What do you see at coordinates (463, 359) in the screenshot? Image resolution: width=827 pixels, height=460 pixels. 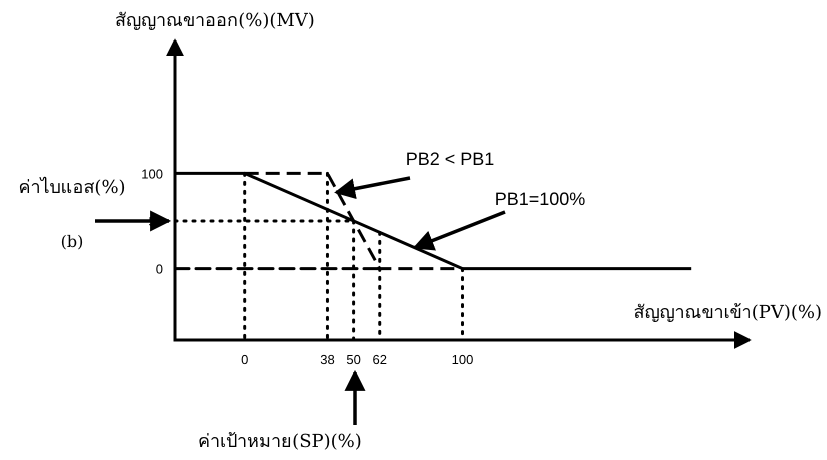 I see `x-tick-label: 100` at bounding box center [463, 359].